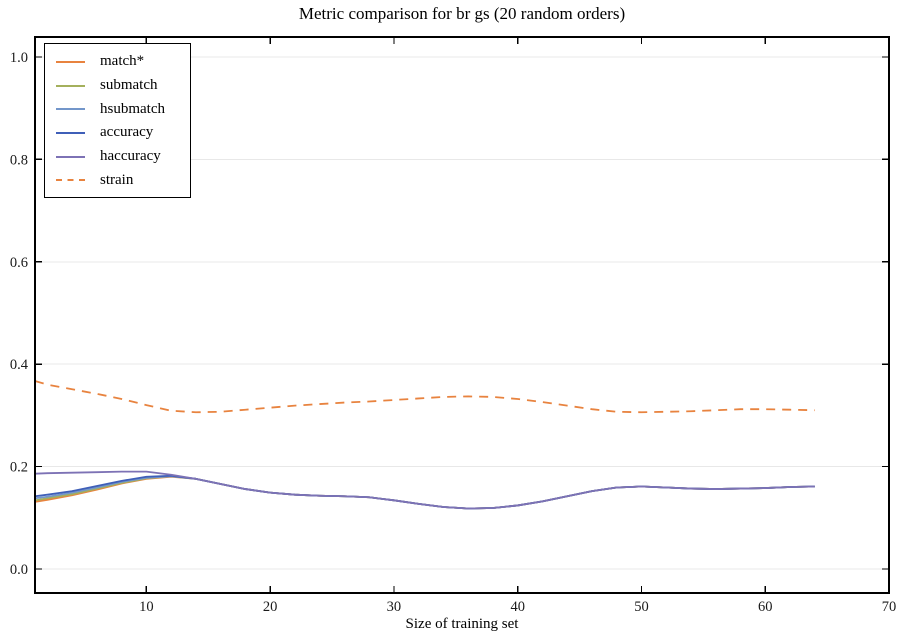 The width and height of the screenshot is (906, 644). What do you see at coordinates (127, 132) in the screenshot?
I see `legend-label-accuracy: accuracy` at bounding box center [127, 132].